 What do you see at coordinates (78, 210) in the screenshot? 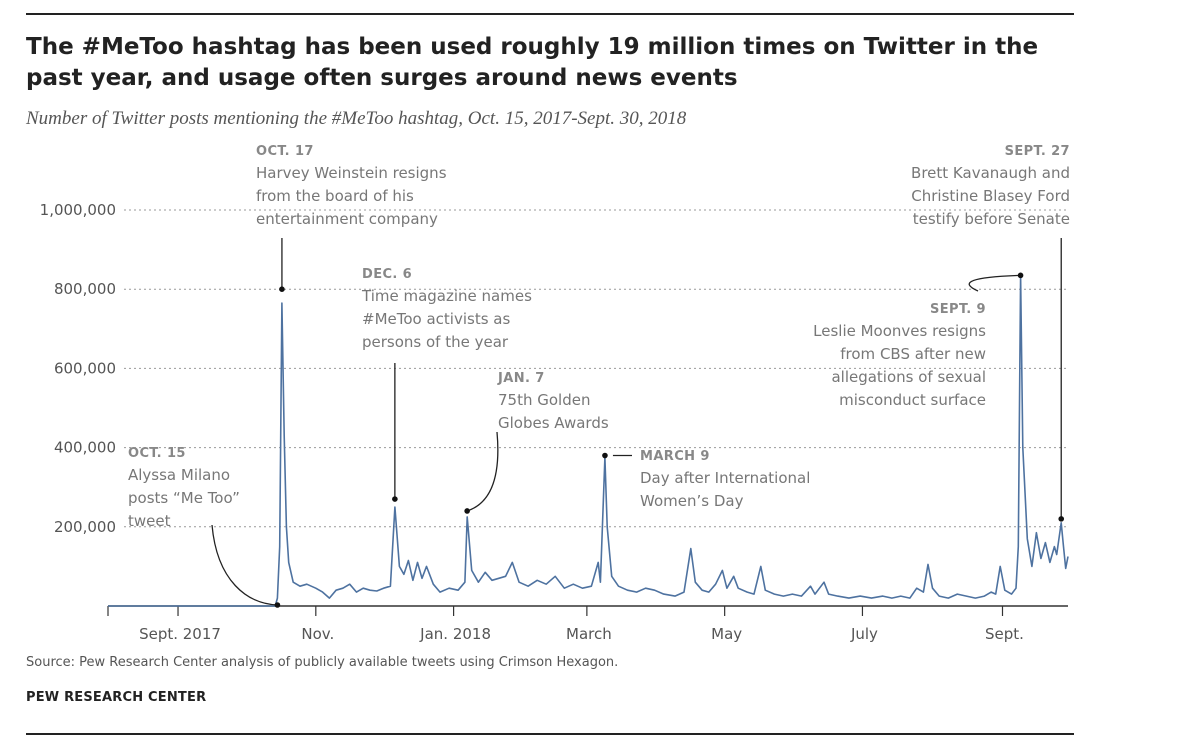
I see `y-tick-label: 1,000,000` at bounding box center [78, 210].